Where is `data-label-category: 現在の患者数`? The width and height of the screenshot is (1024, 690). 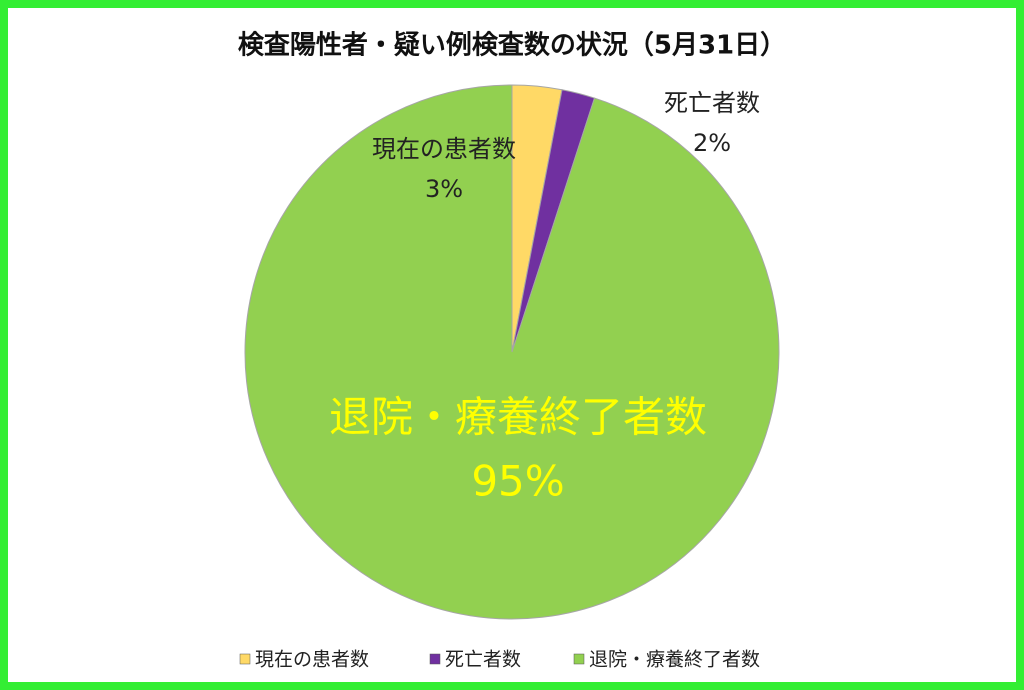 data-label-category: 現在の患者数 is located at coordinates (444, 149).